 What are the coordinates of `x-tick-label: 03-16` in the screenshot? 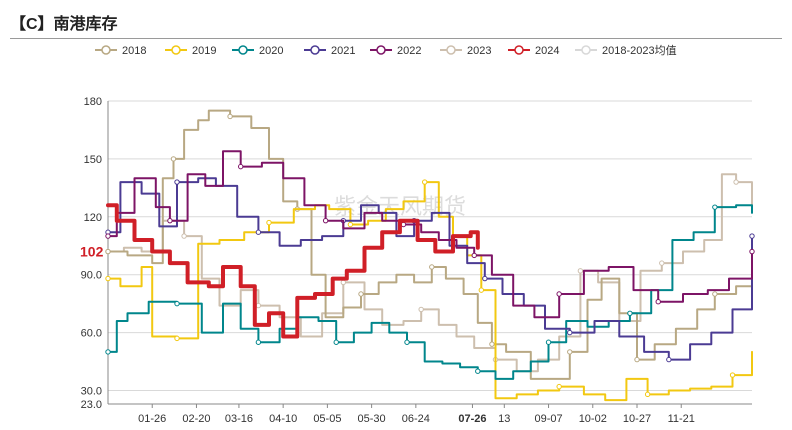 It's located at (239, 419).